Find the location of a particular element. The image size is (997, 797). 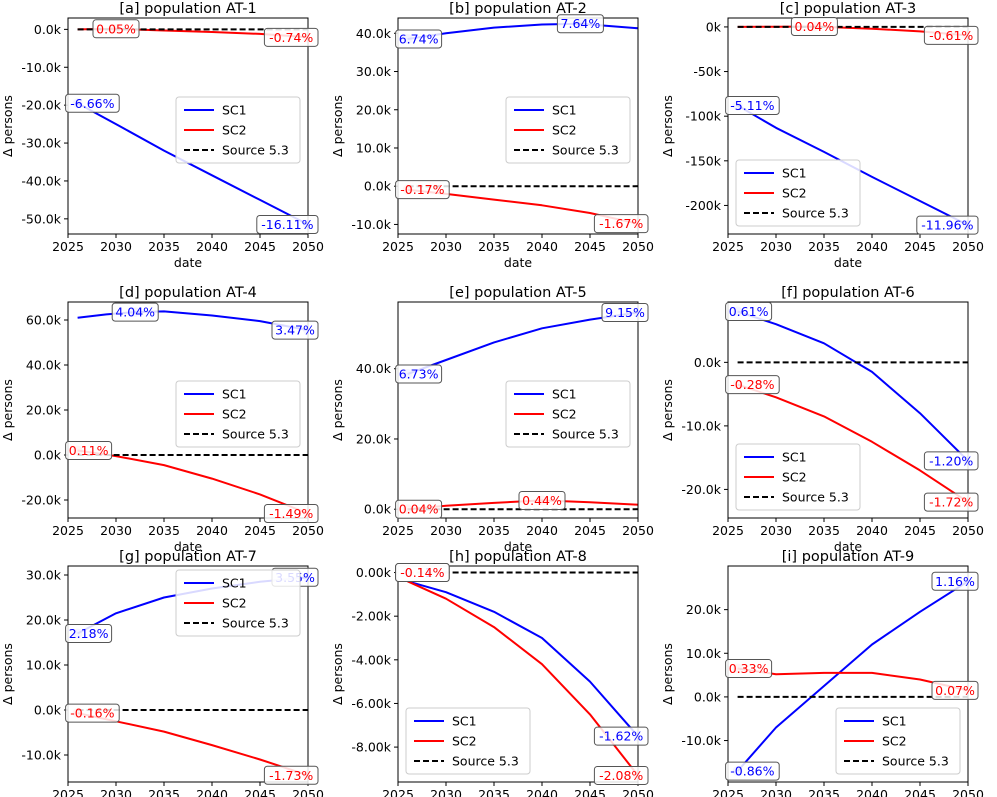

subplot-title: [h] population AT-8 is located at coordinates (518, 557).